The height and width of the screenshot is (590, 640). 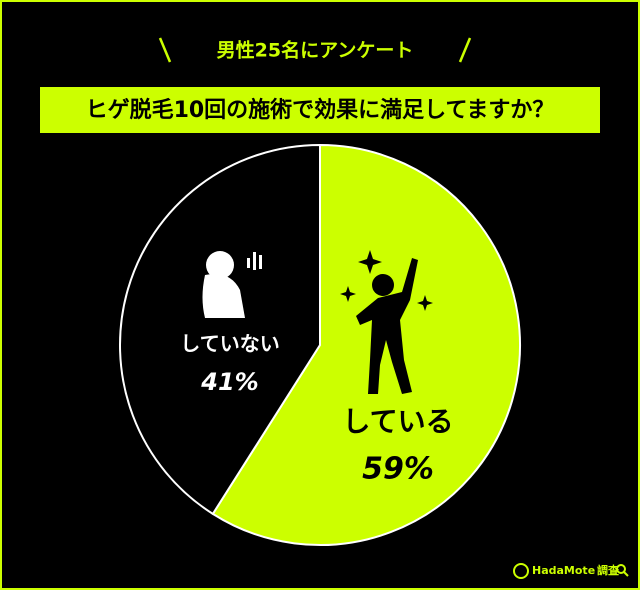 I want to click on value-label: 41%, so click(x=229, y=382).